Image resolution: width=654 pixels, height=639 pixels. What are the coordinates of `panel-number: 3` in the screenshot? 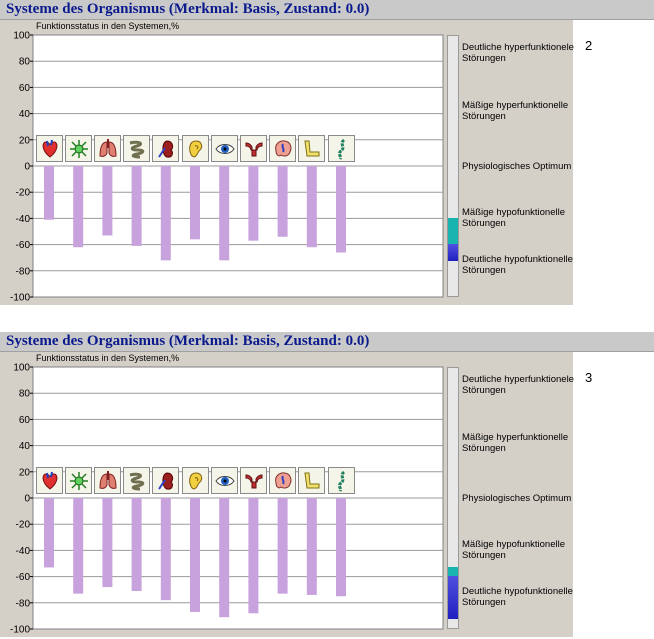 It's located at (589, 377).